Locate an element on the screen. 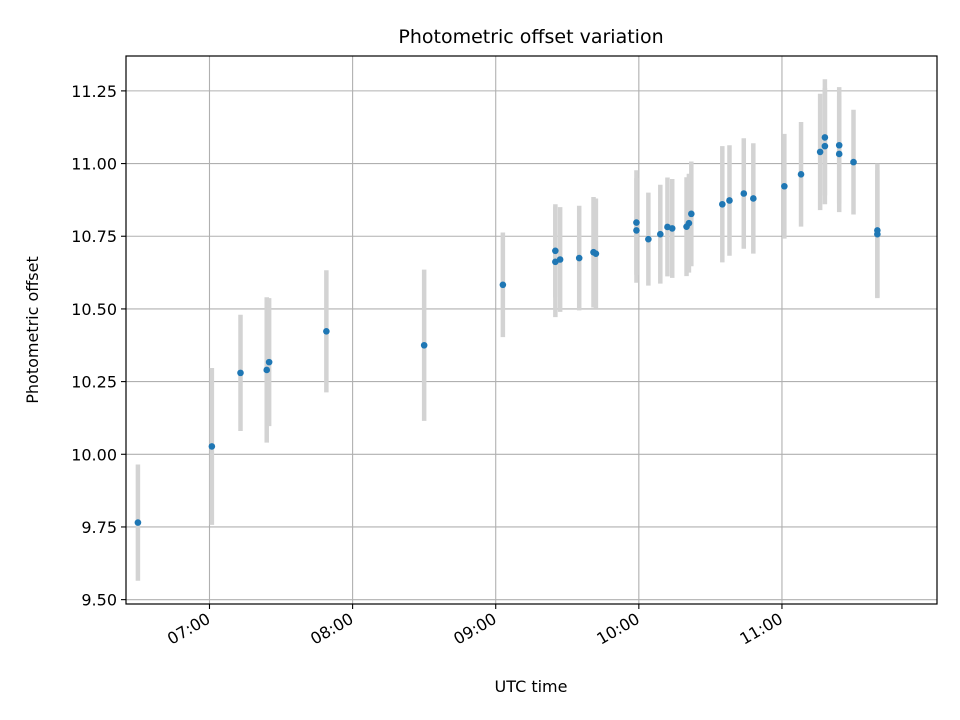 The image size is (960, 720). chart-title: Photometric offset variation is located at coordinates (530, 37).